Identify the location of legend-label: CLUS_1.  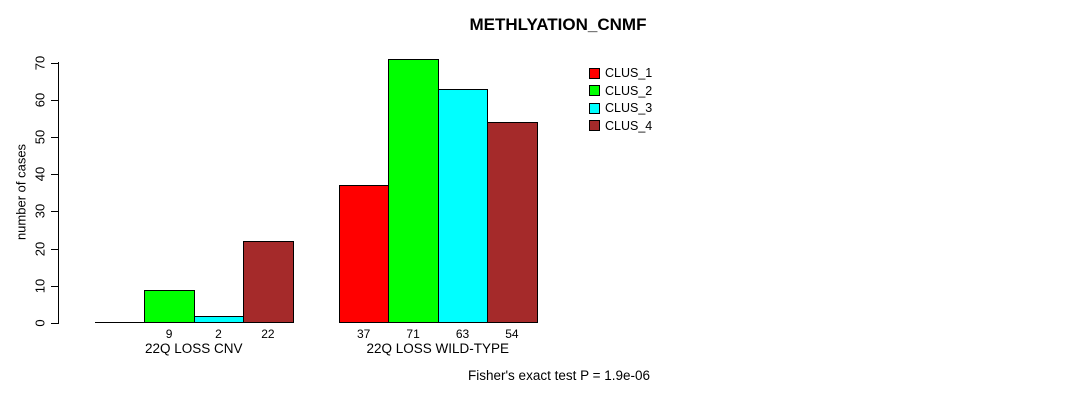
(629, 73).